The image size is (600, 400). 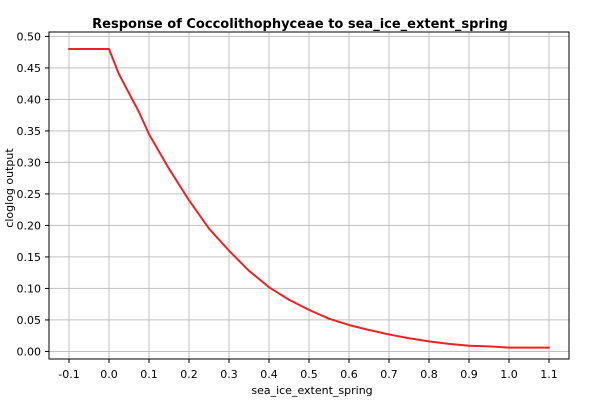 What do you see at coordinates (189, 374) in the screenshot?
I see `x-tick-label: 0.2` at bounding box center [189, 374].